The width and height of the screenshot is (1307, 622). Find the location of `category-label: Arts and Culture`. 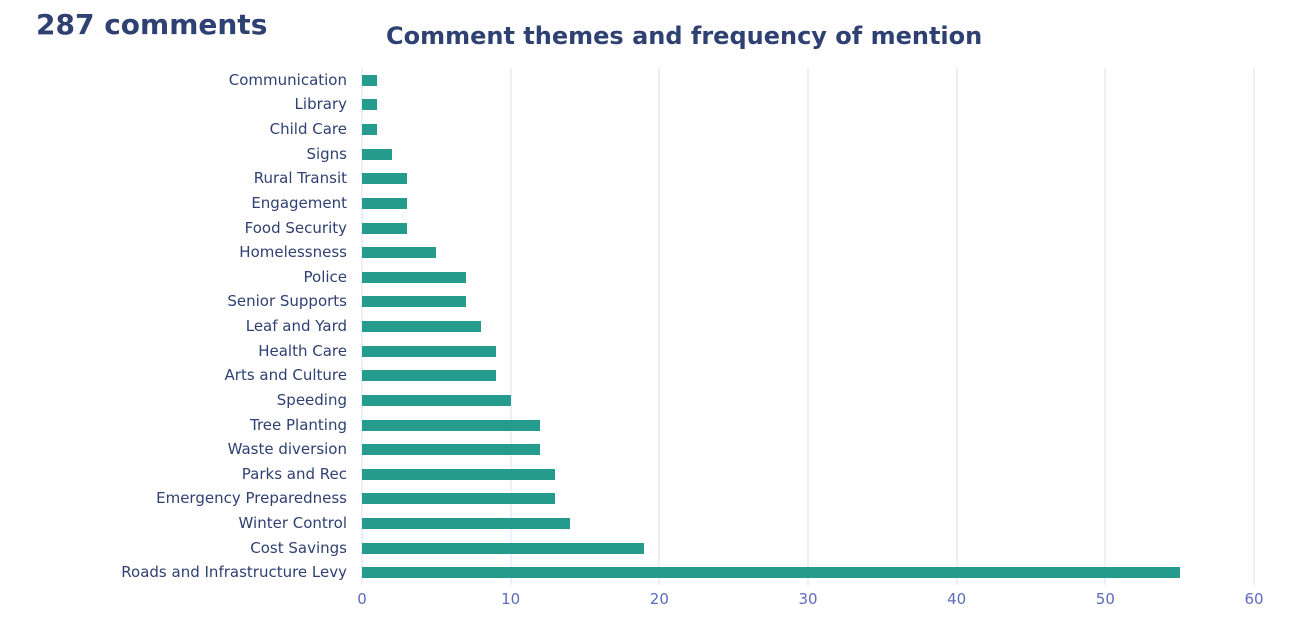

category-label: Arts and Culture is located at coordinates (285, 375).